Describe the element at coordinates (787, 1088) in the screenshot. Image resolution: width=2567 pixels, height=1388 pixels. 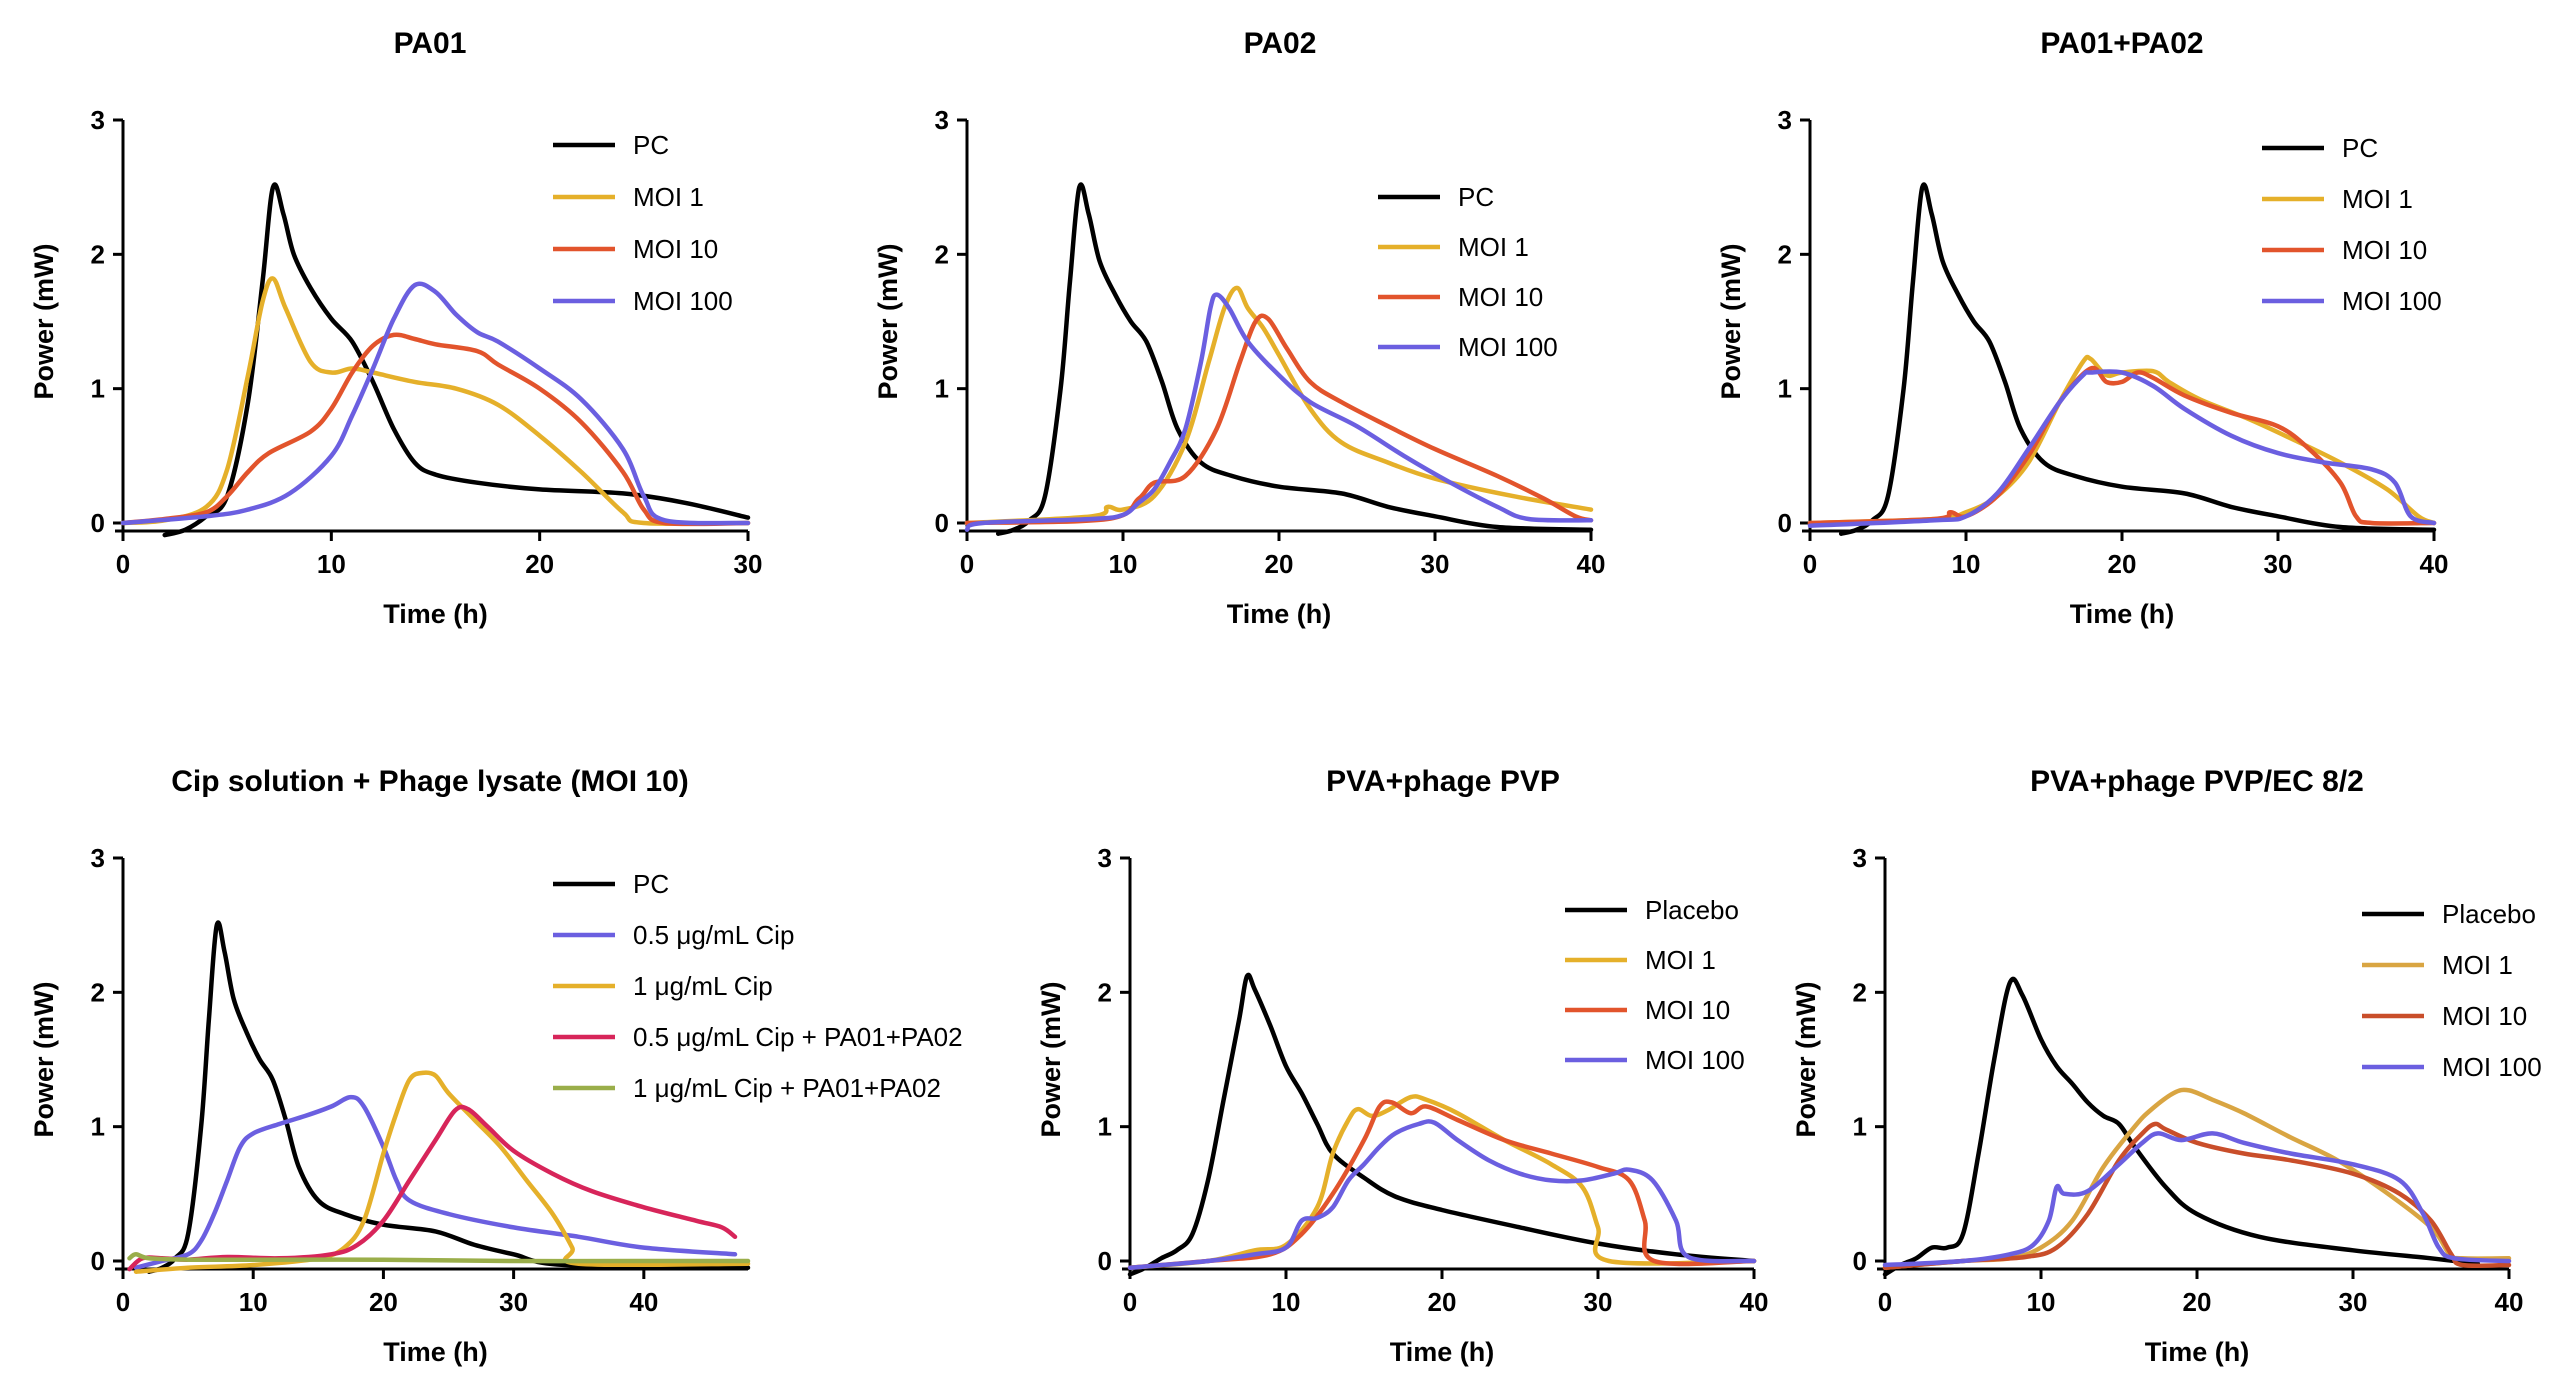
I see `legend-label: 1 μg/mL Cip + PA01+PA02` at that location.